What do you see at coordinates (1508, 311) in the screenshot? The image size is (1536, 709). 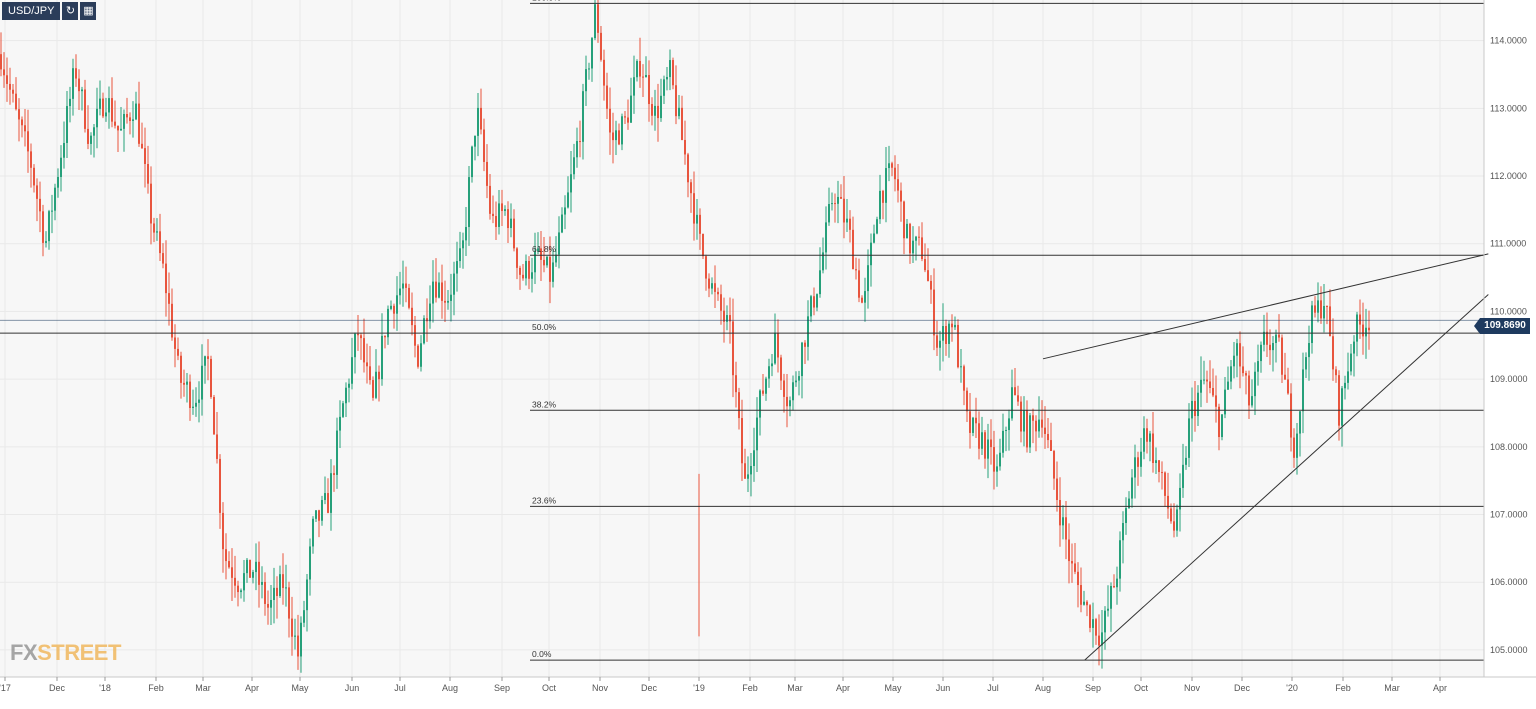 I see `y-tick-label: 110.0000` at bounding box center [1508, 311].